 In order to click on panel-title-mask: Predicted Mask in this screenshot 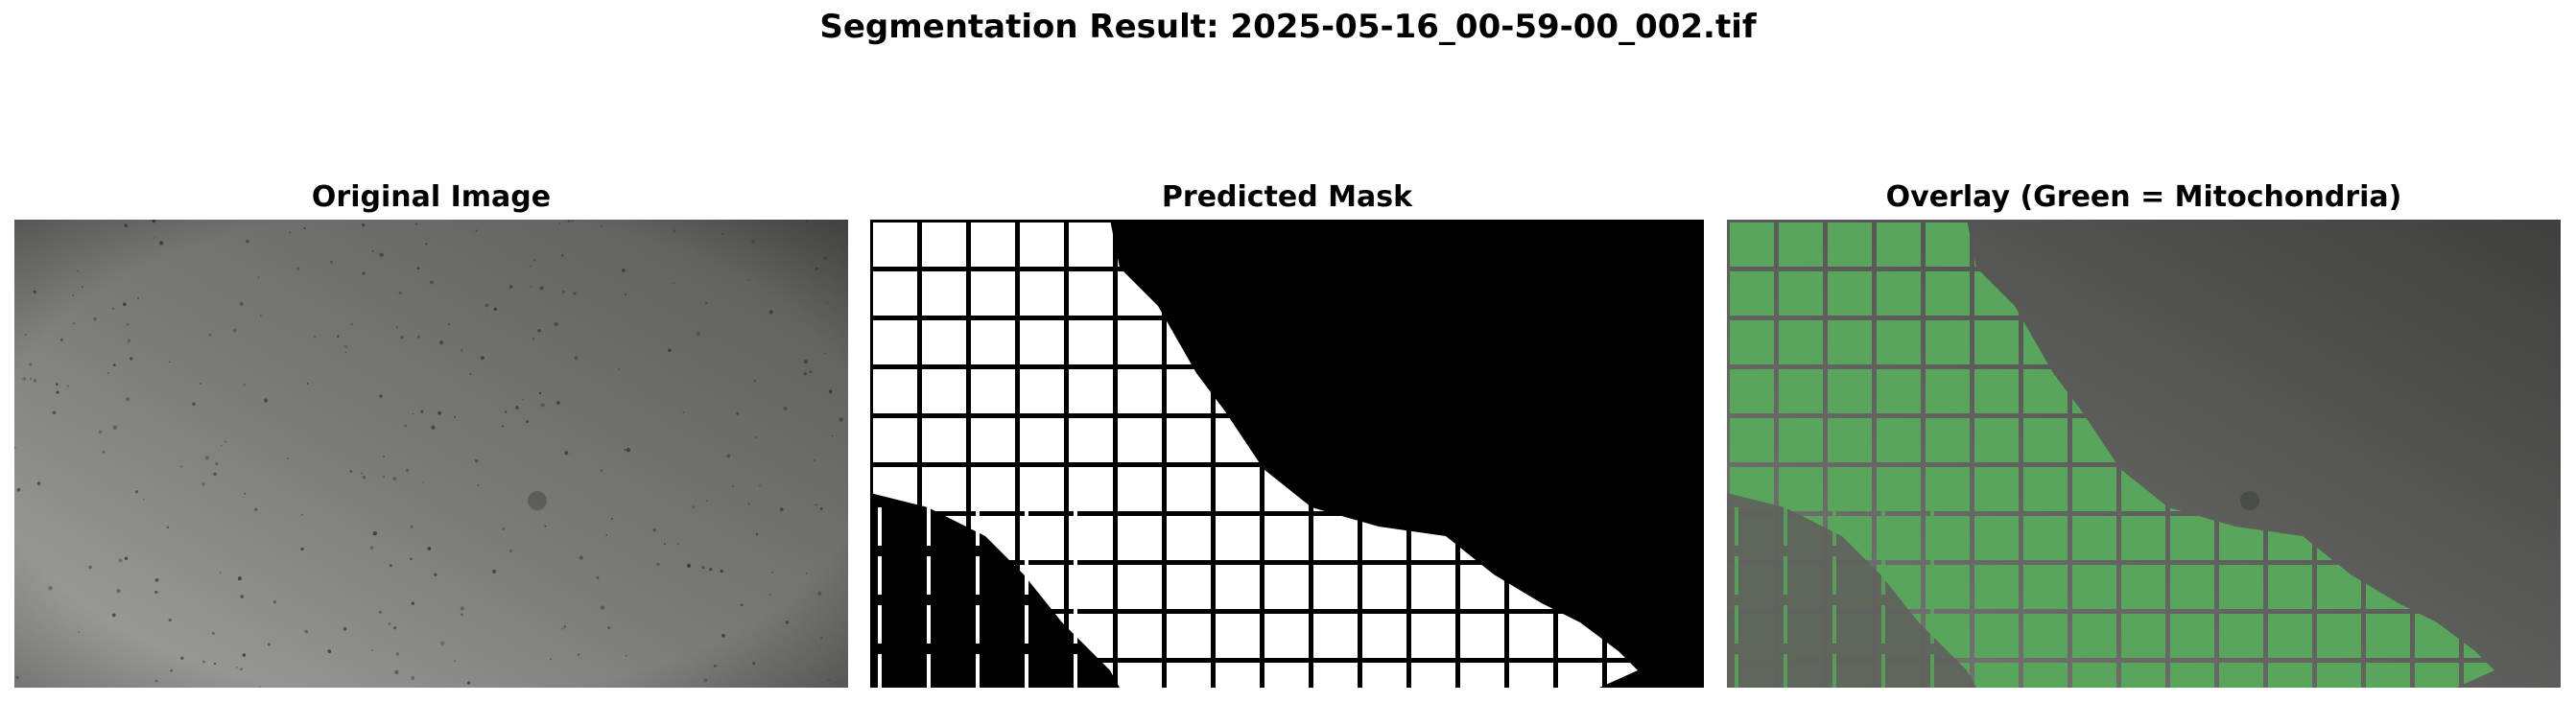, I will do `click(1287, 197)`.